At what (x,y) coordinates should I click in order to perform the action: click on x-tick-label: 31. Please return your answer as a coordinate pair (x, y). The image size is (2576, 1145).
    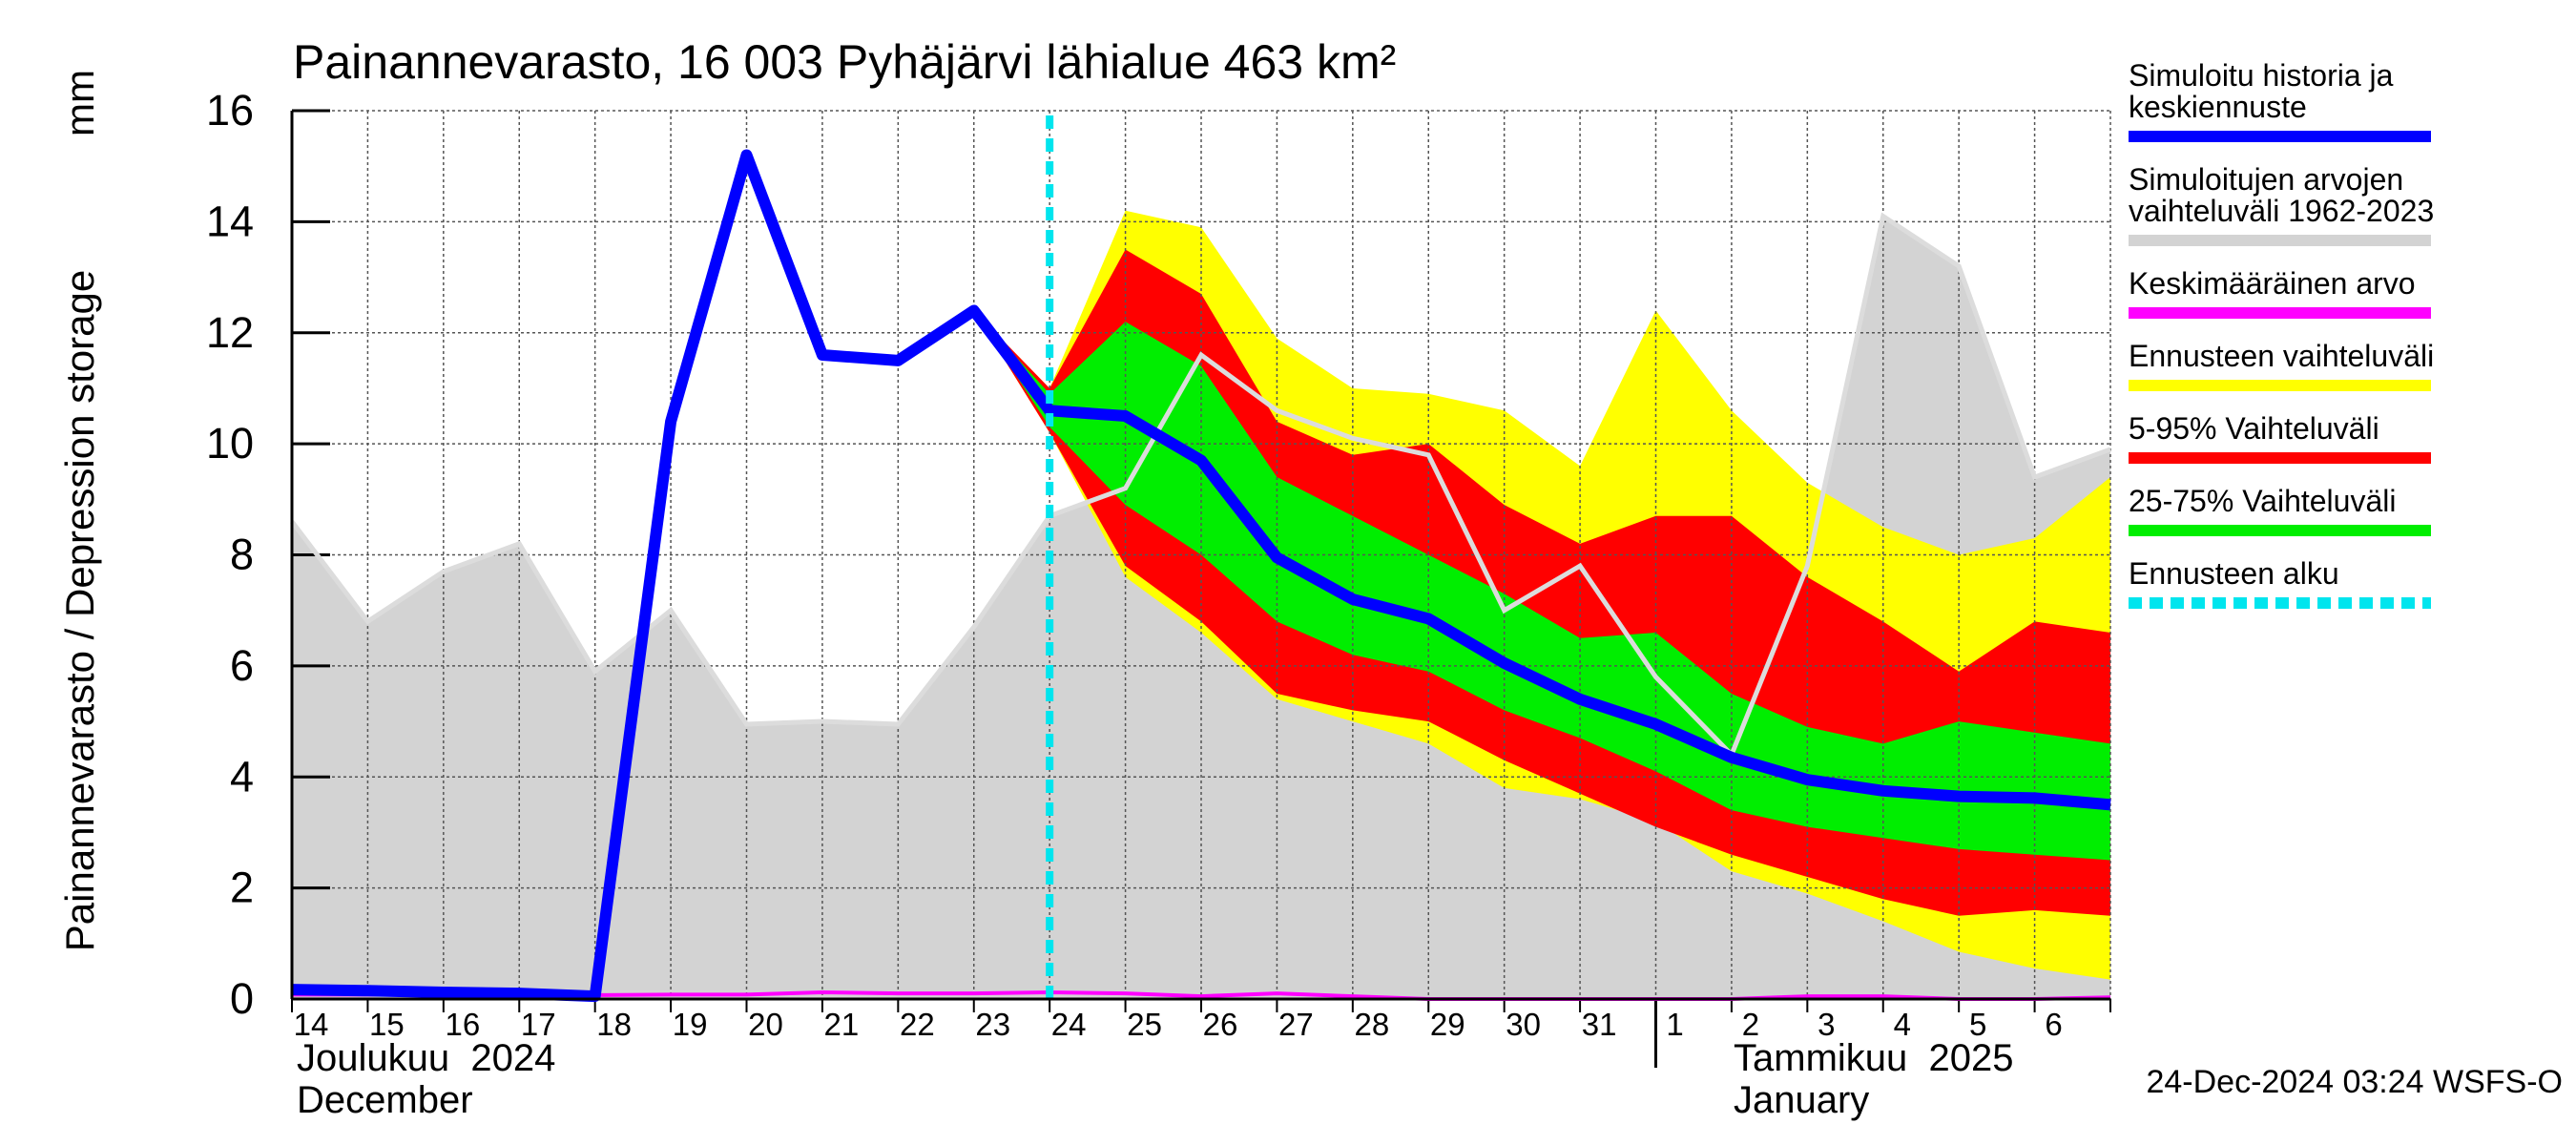
    Looking at the image, I should click on (1599, 1025).